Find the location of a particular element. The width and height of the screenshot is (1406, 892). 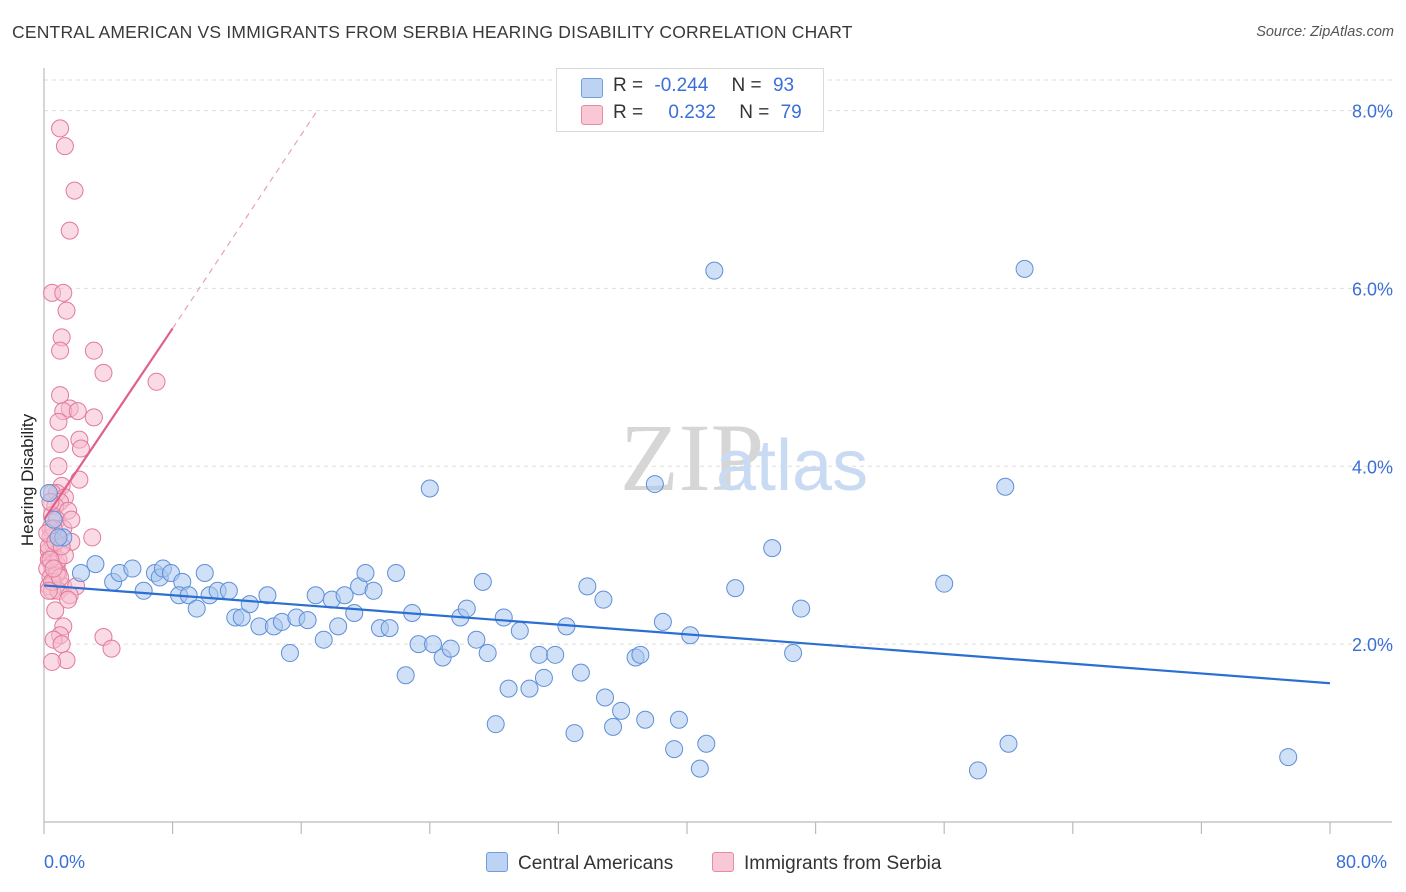

serbia-trend-extension is located at coordinates (245, 219).